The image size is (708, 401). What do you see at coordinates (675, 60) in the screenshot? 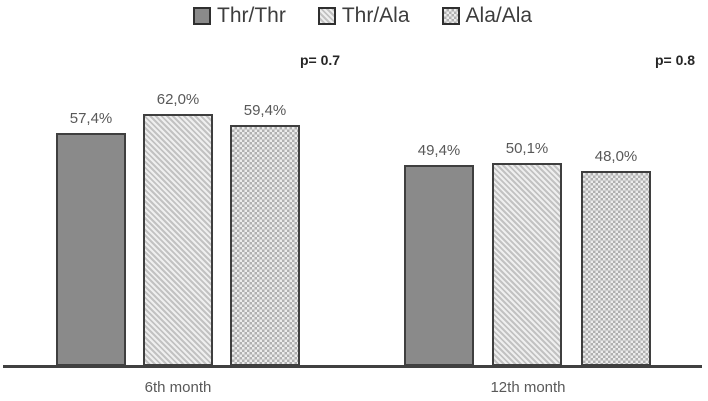
I see `p-value-12th-month: p= 0.8` at bounding box center [675, 60].